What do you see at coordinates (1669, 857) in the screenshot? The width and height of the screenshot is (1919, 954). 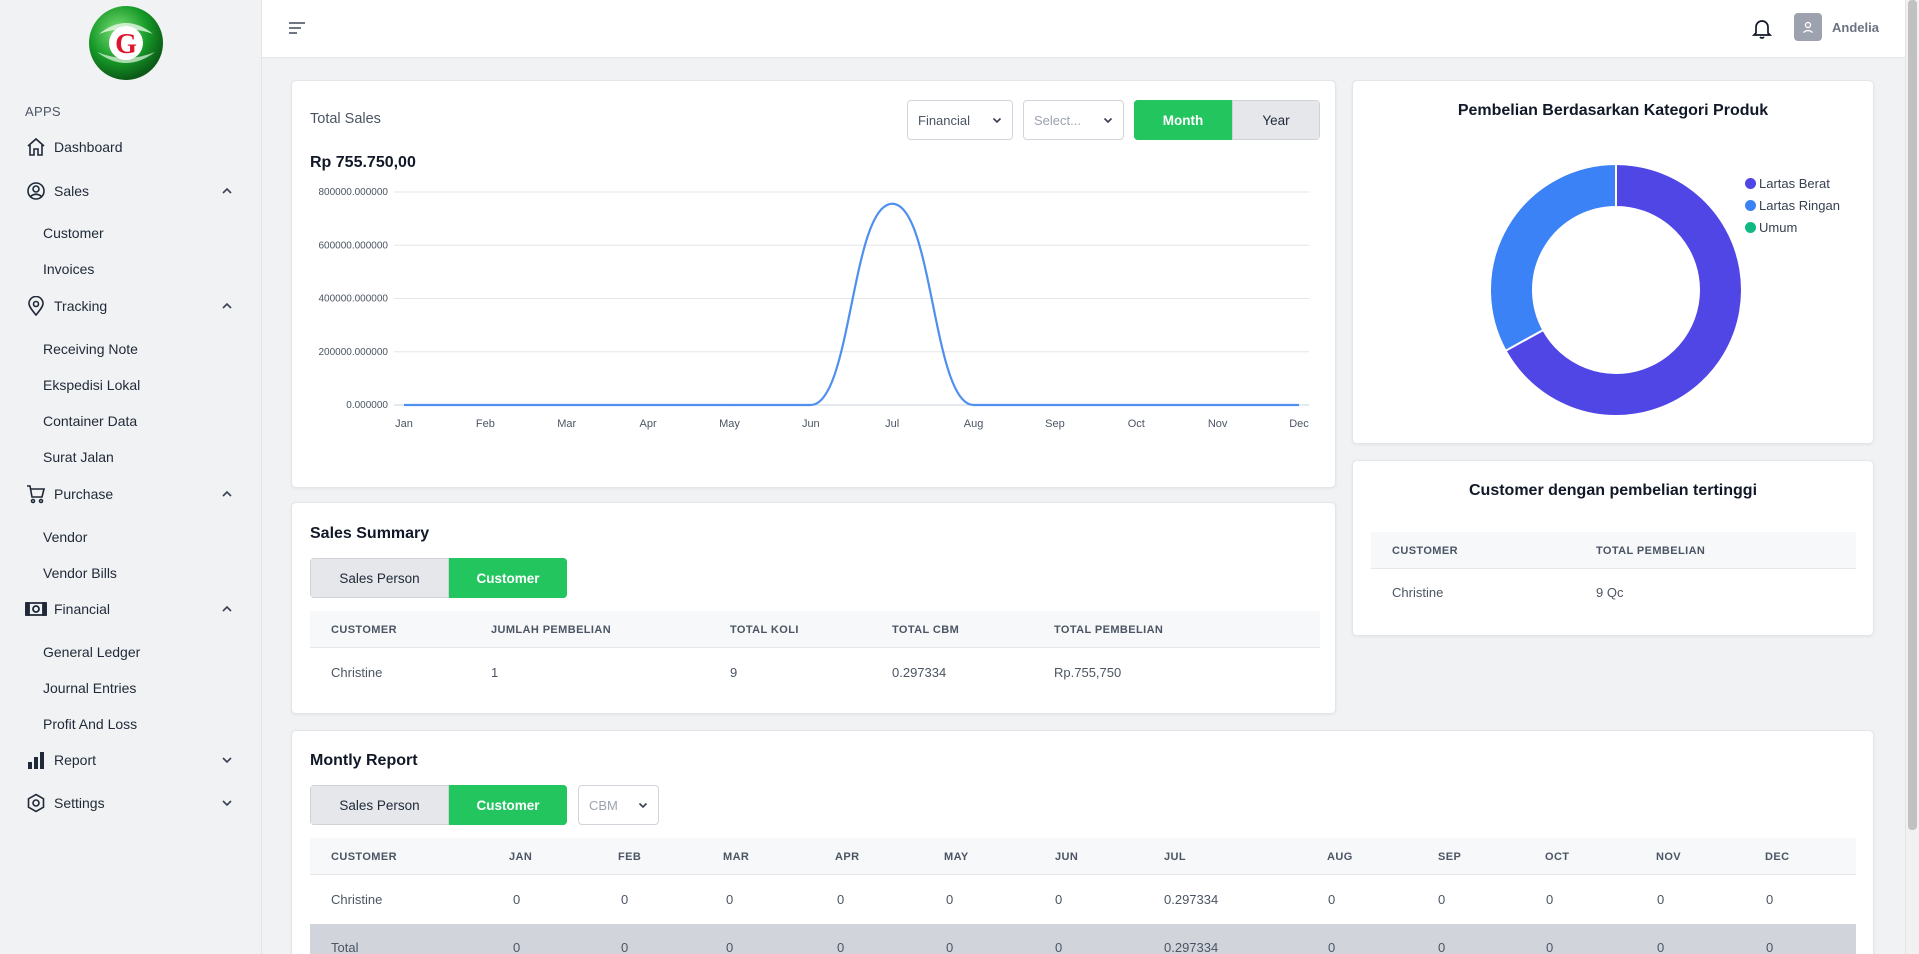 I see `column-header: NOV` at bounding box center [1669, 857].